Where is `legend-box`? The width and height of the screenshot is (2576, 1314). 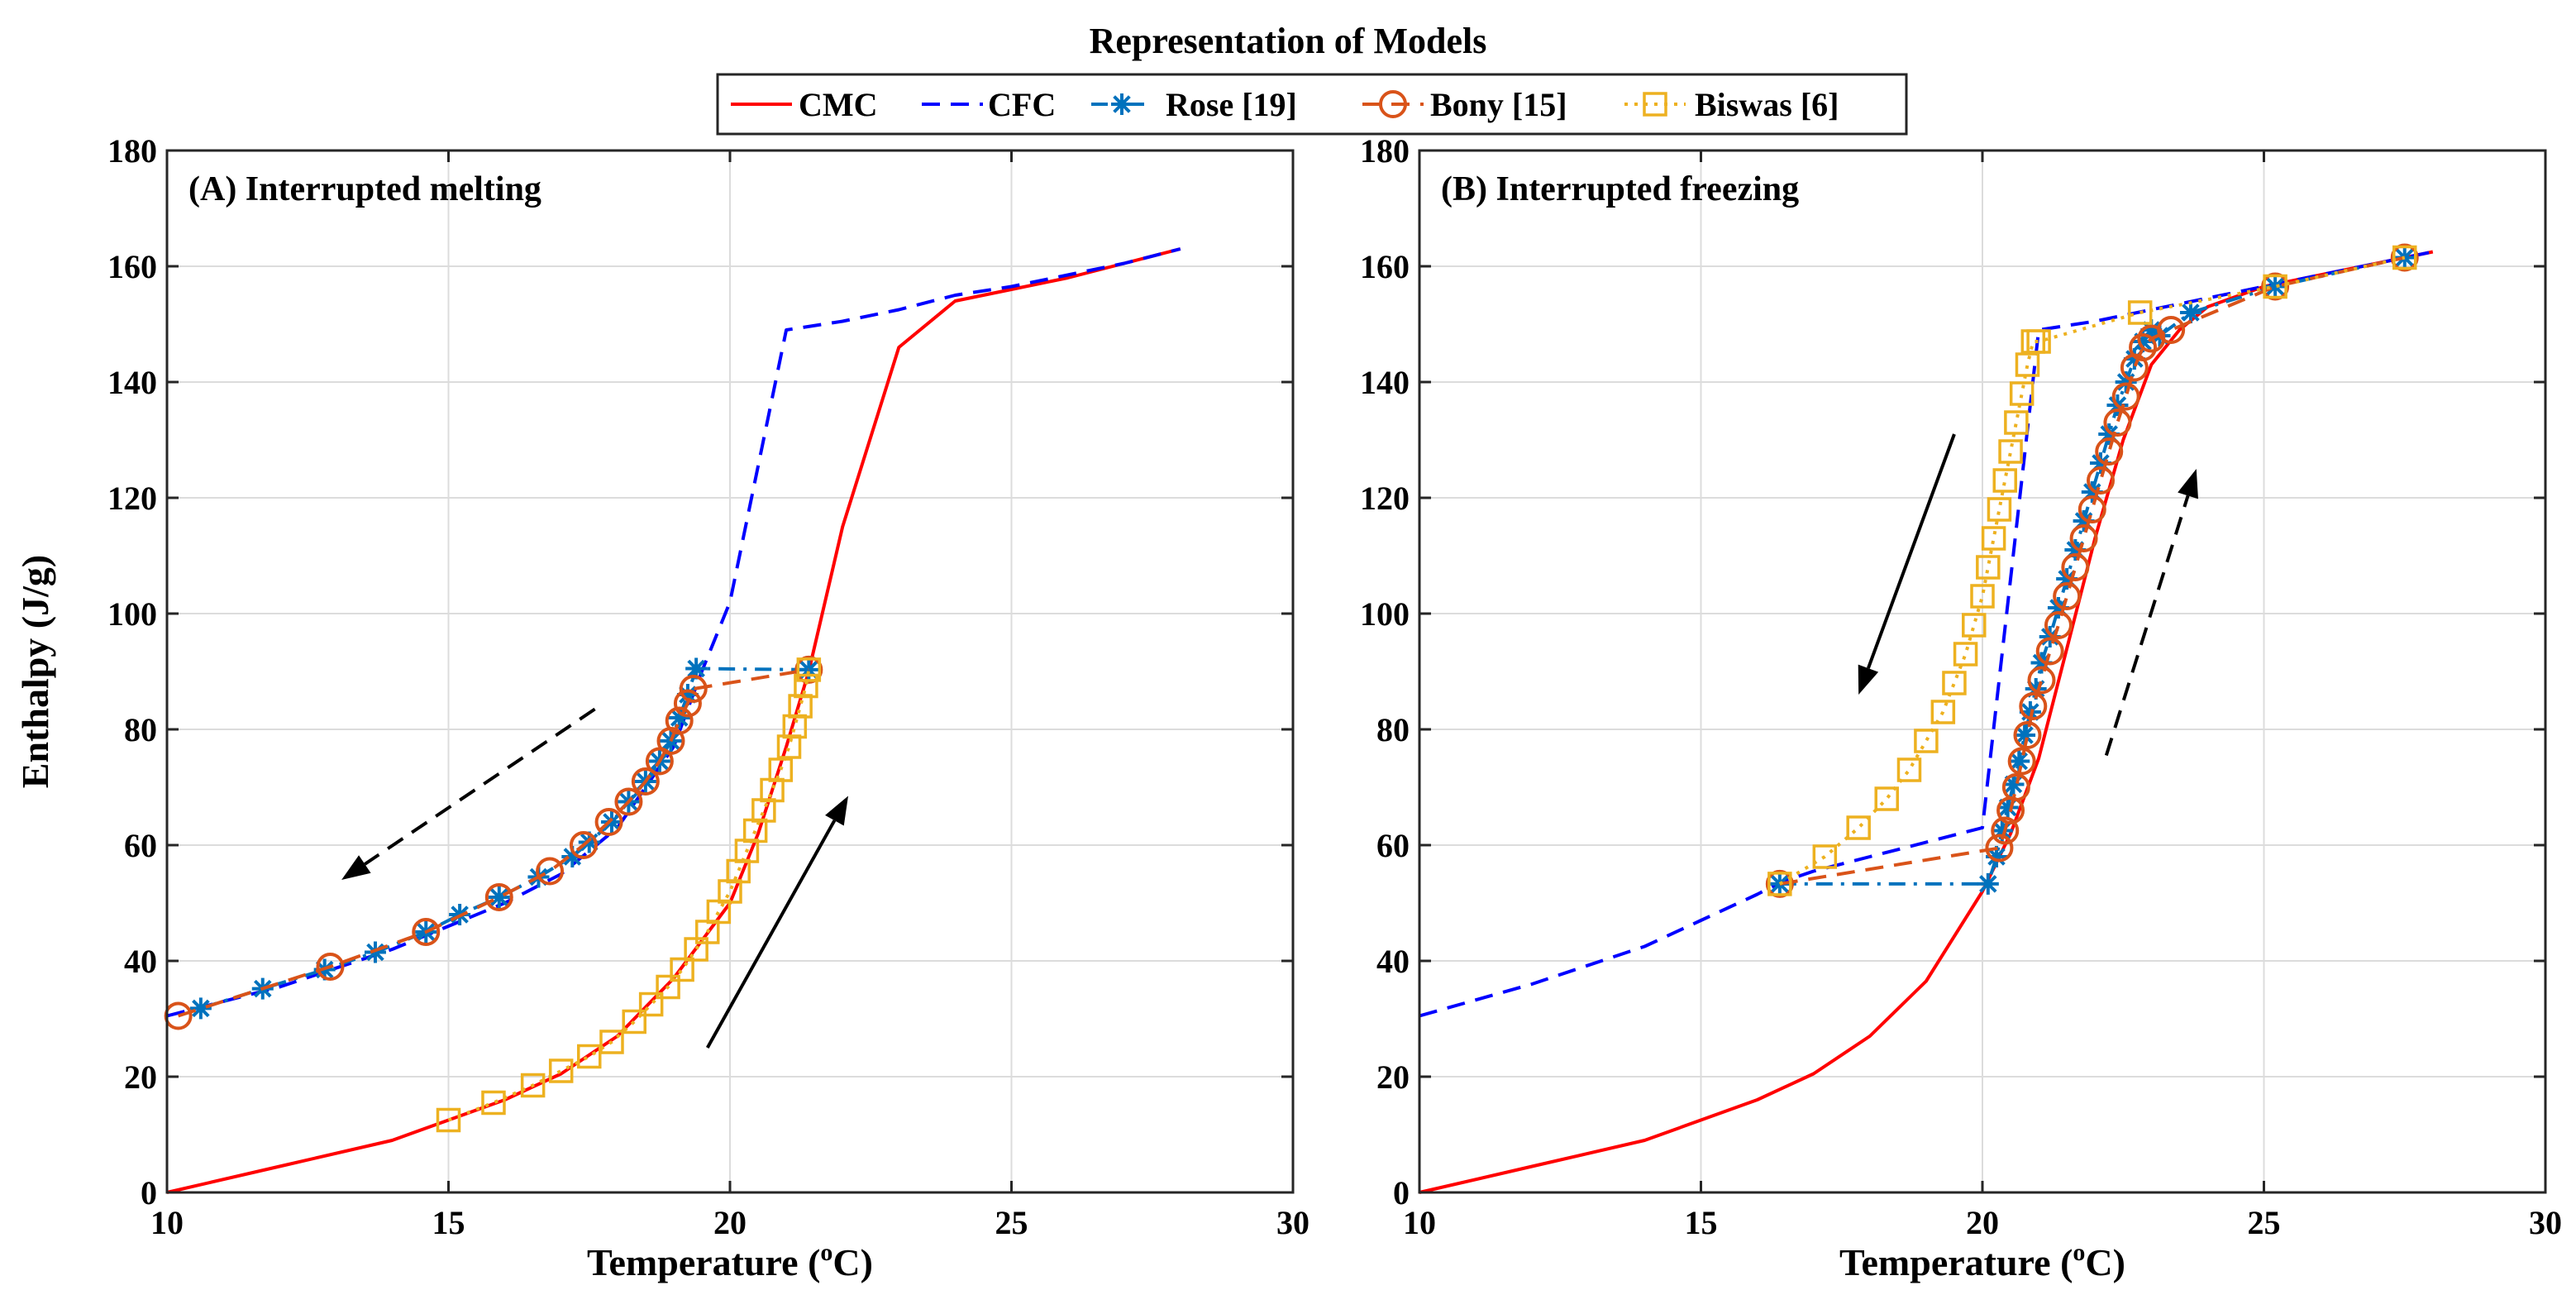 legend-box is located at coordinates (1312, 104).